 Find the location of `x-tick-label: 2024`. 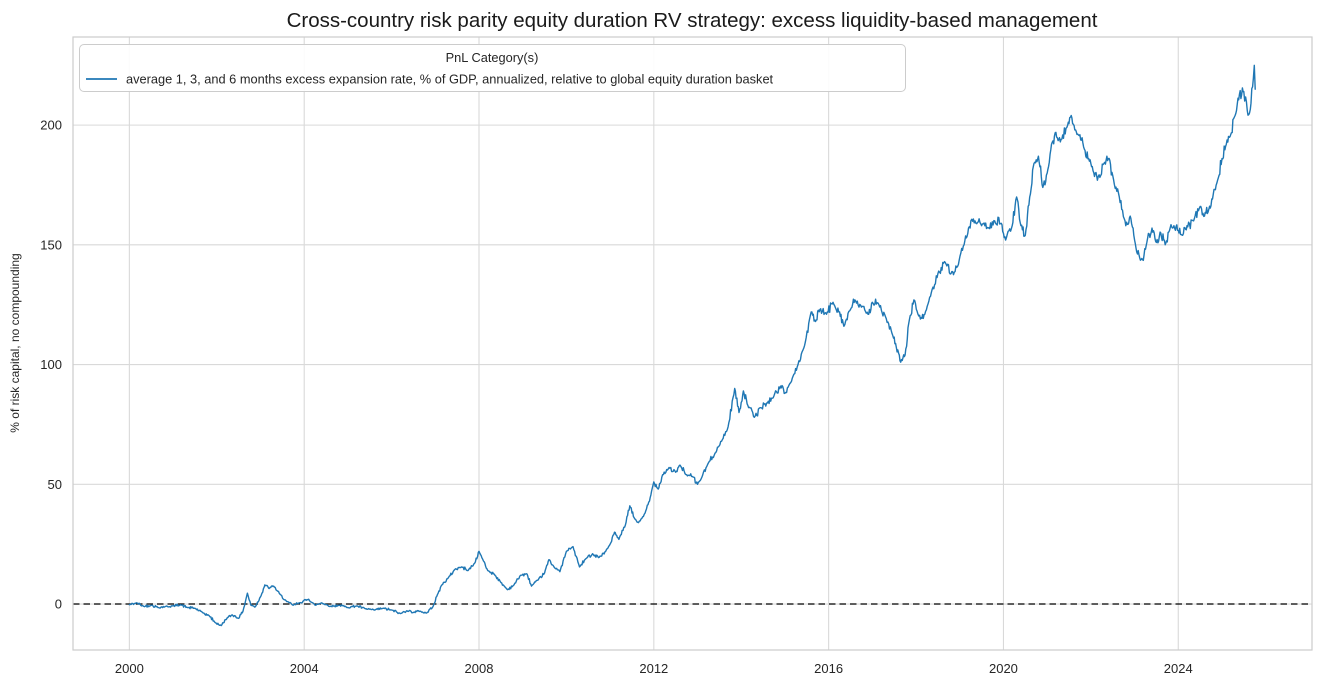

x-tick-label: 2024 is located at coordinates (1178, 668).